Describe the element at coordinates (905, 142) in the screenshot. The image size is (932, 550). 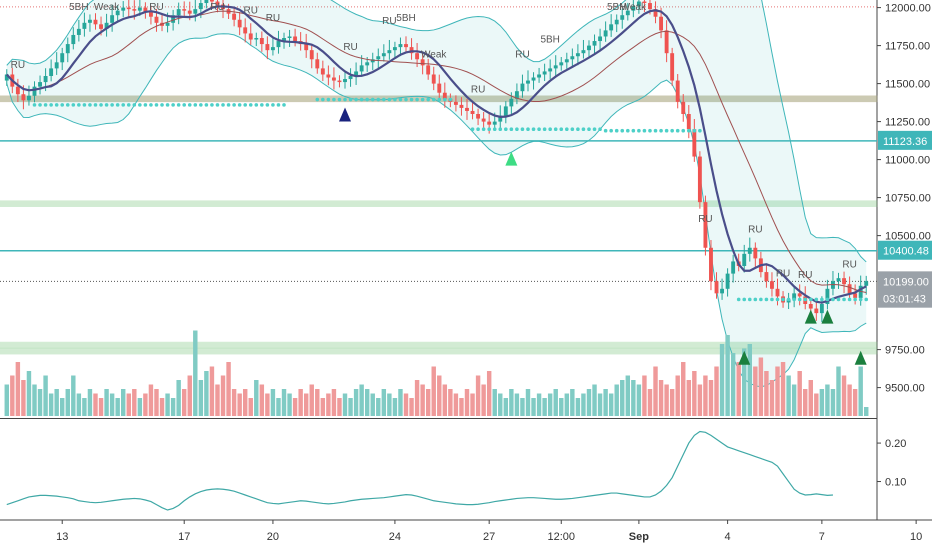
I see `price-label-text: 11123.36` at that location.